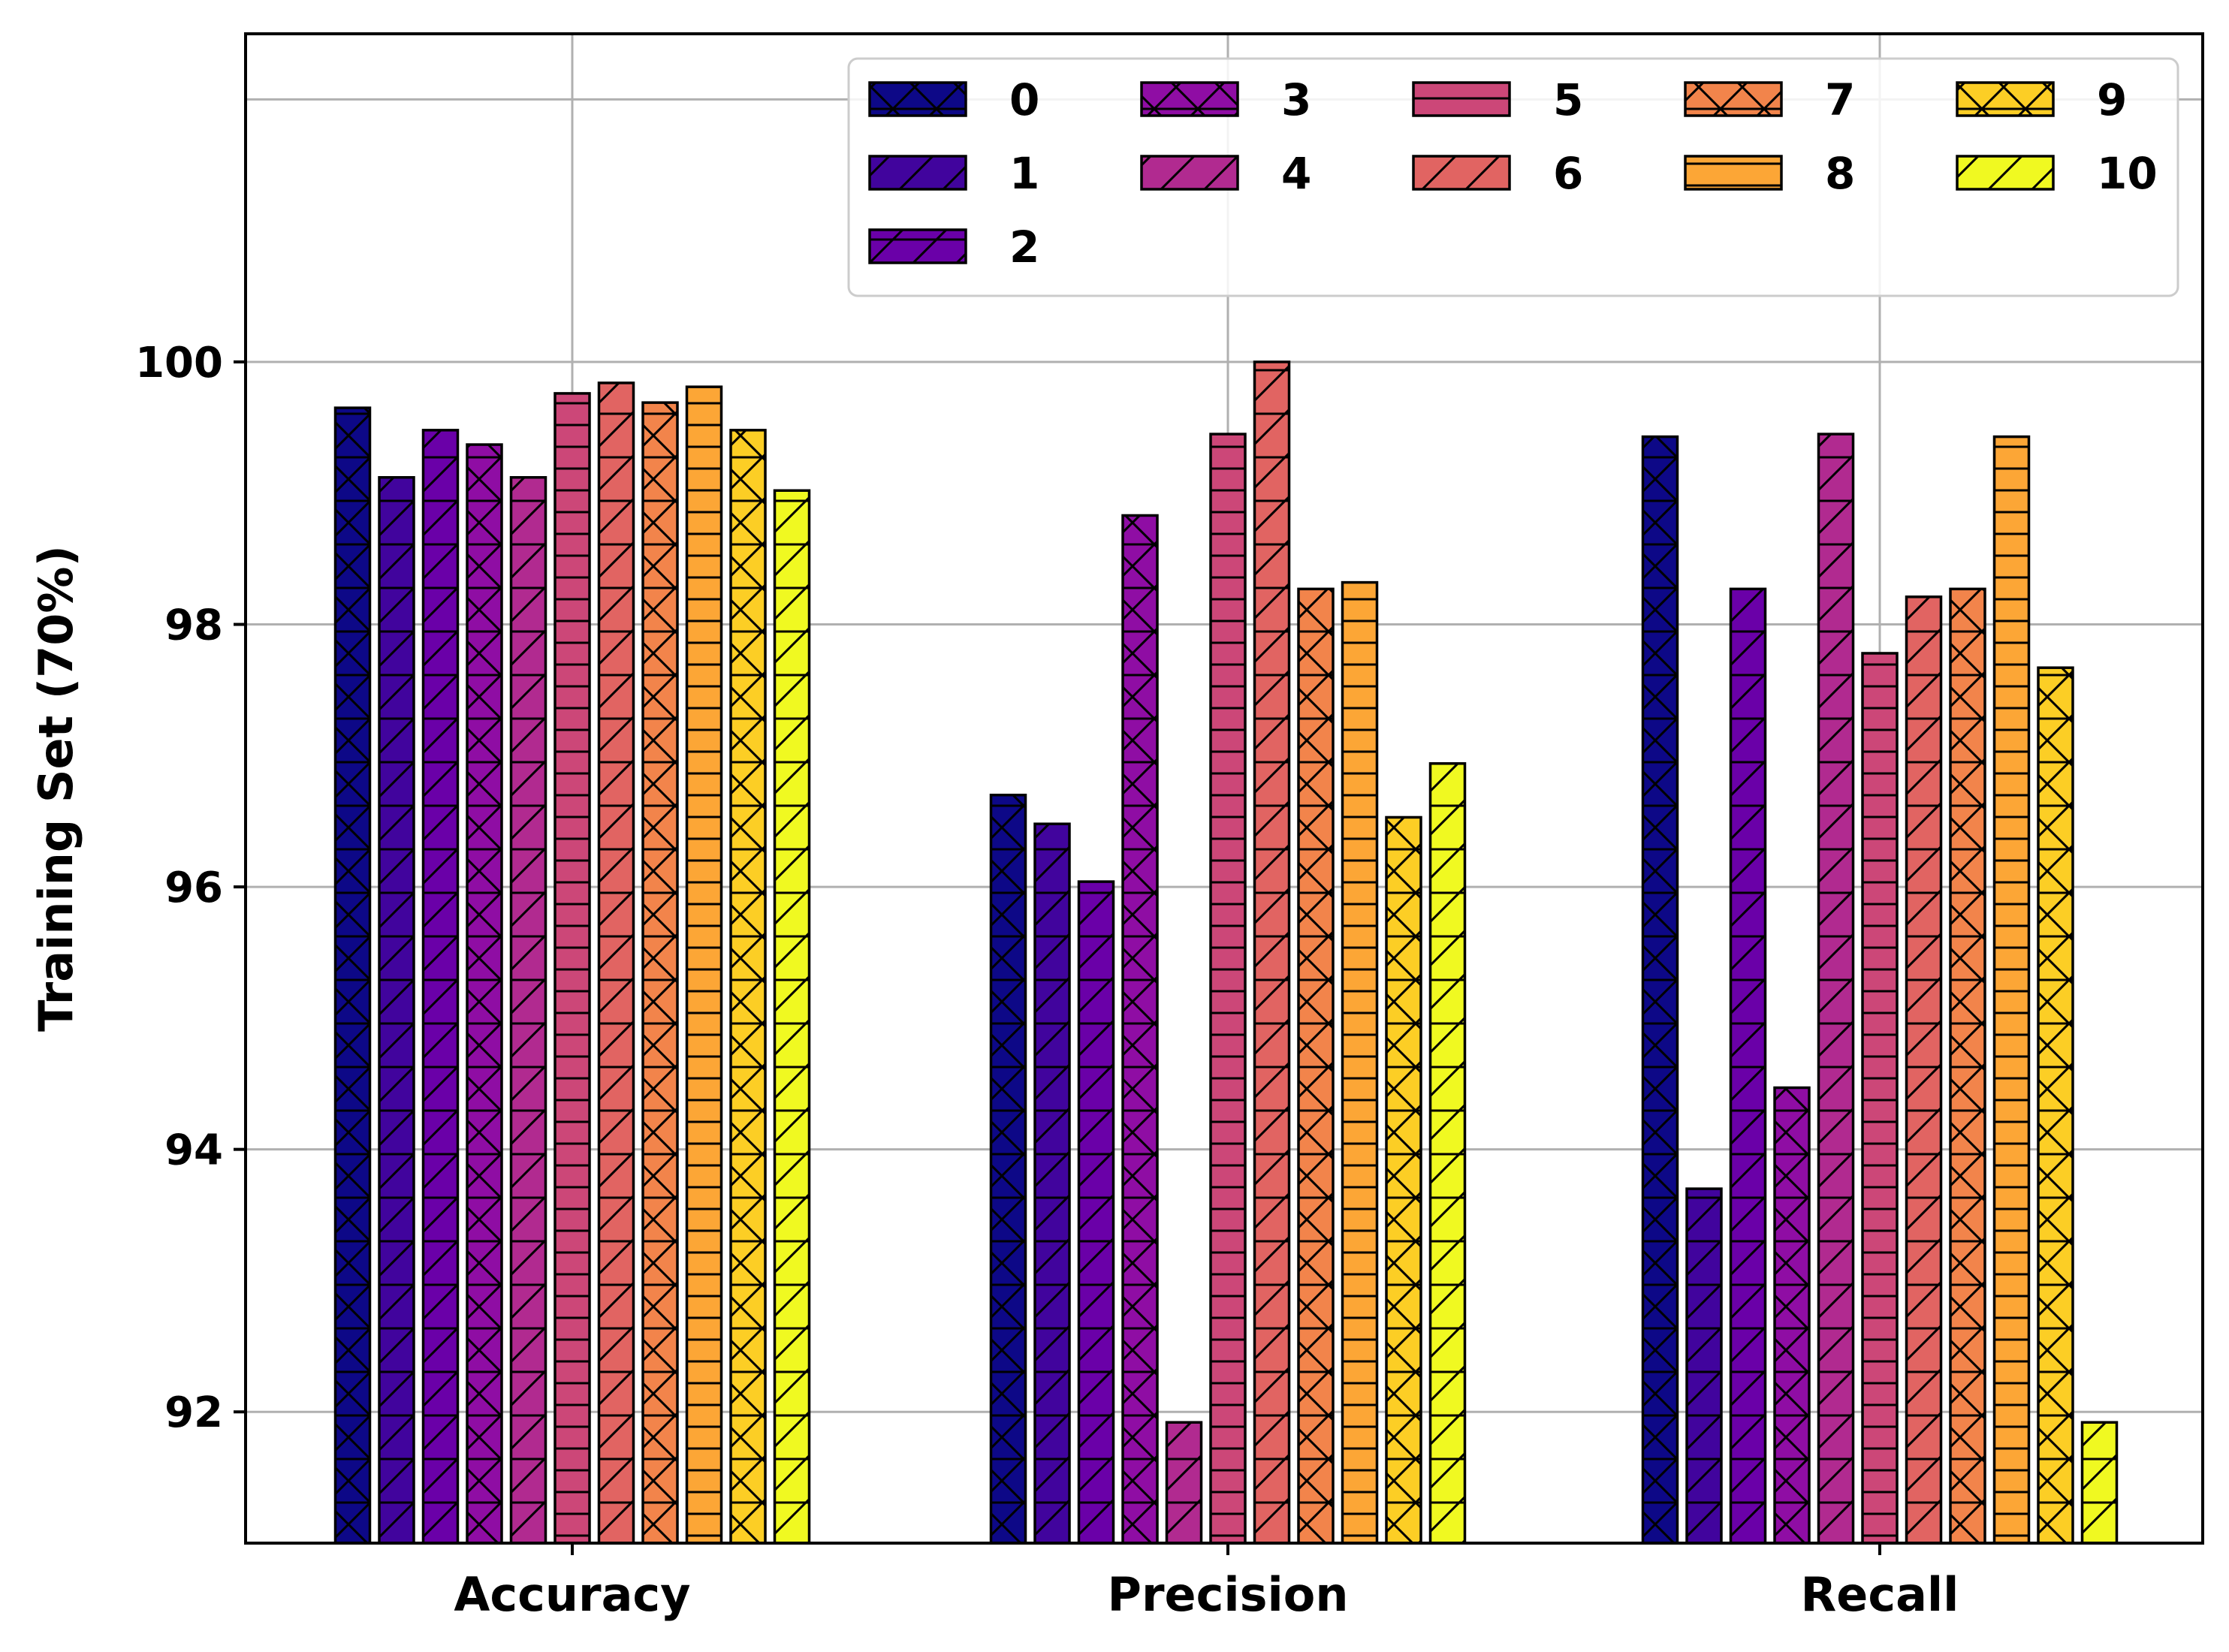 The height and width of the screenshot is (1652, 2229). I want to click on legend-item-8: 8, so click(1769, 173).